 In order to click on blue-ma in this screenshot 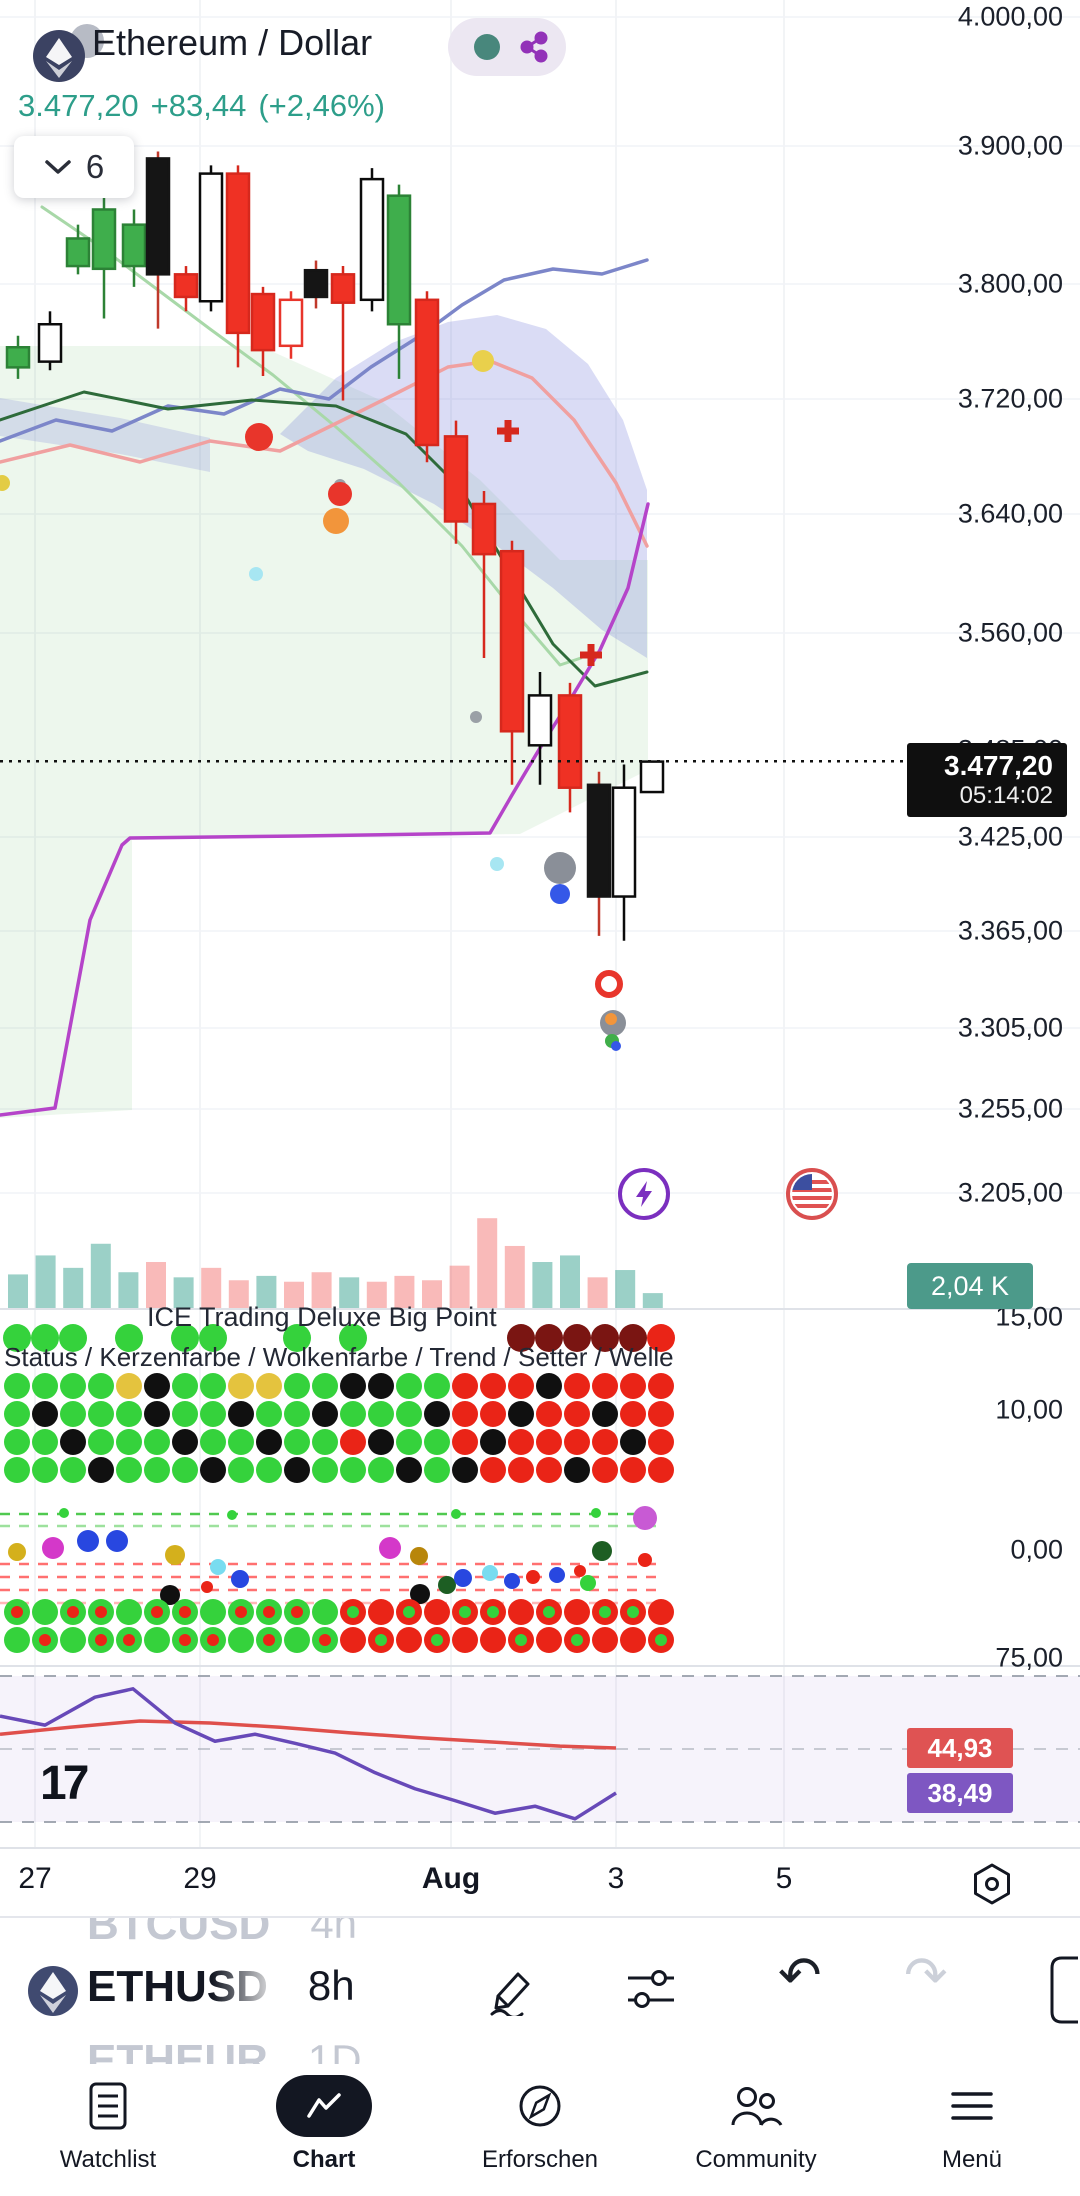, I will do `click(324, 350)`.